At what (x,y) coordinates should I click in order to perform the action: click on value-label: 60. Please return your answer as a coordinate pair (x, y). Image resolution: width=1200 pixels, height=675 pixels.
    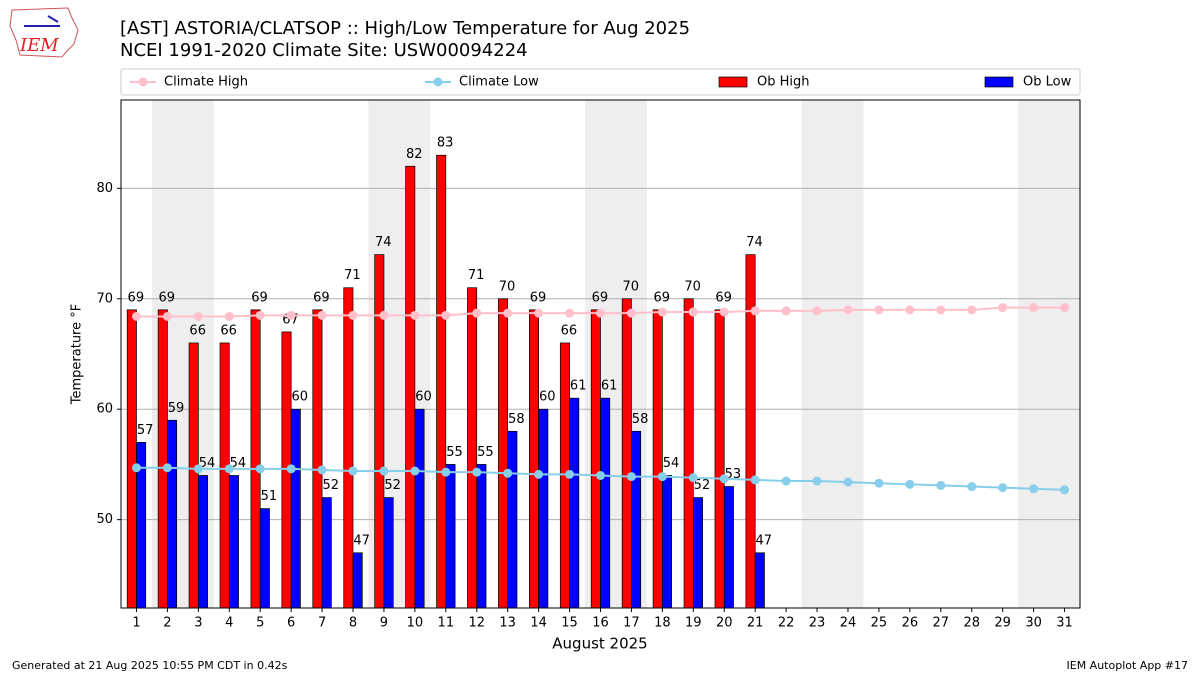
    Looking at the image, I should click on (547, 397).